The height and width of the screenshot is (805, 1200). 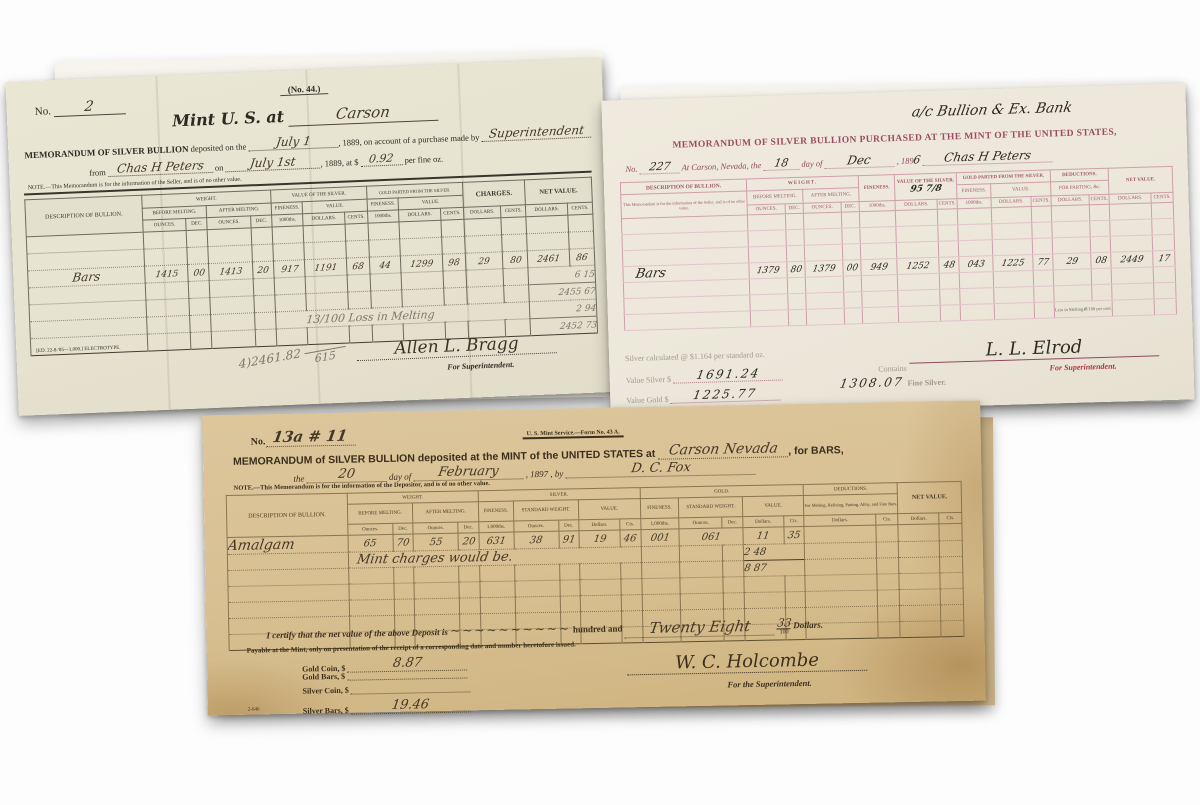 I want to click on doc3-h-ounces3: Ounces., so click(x=536, y=526).